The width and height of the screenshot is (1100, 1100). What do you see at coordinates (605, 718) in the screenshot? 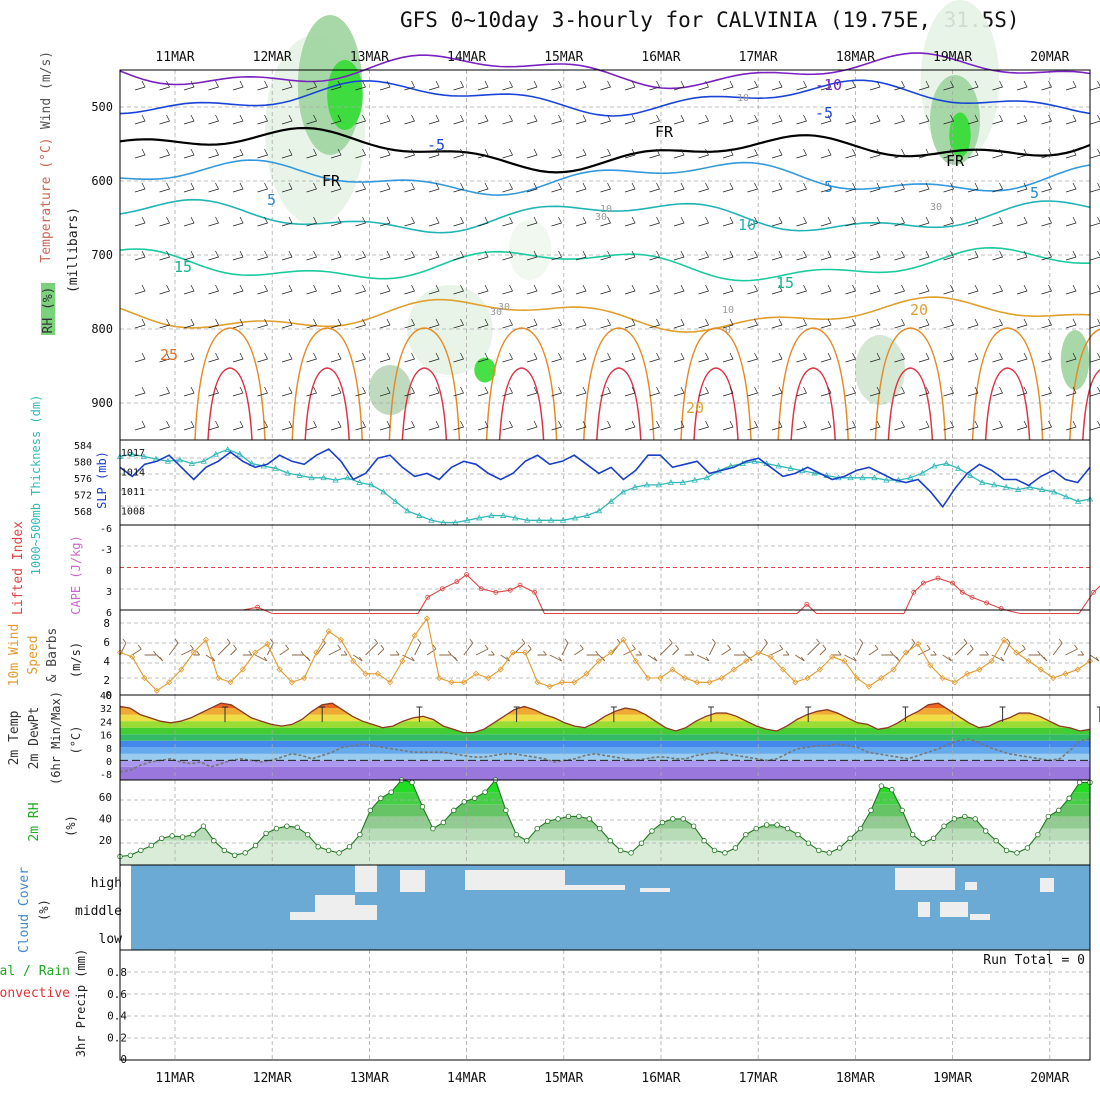
I see `temp-line` at bounding box center [605, 718].